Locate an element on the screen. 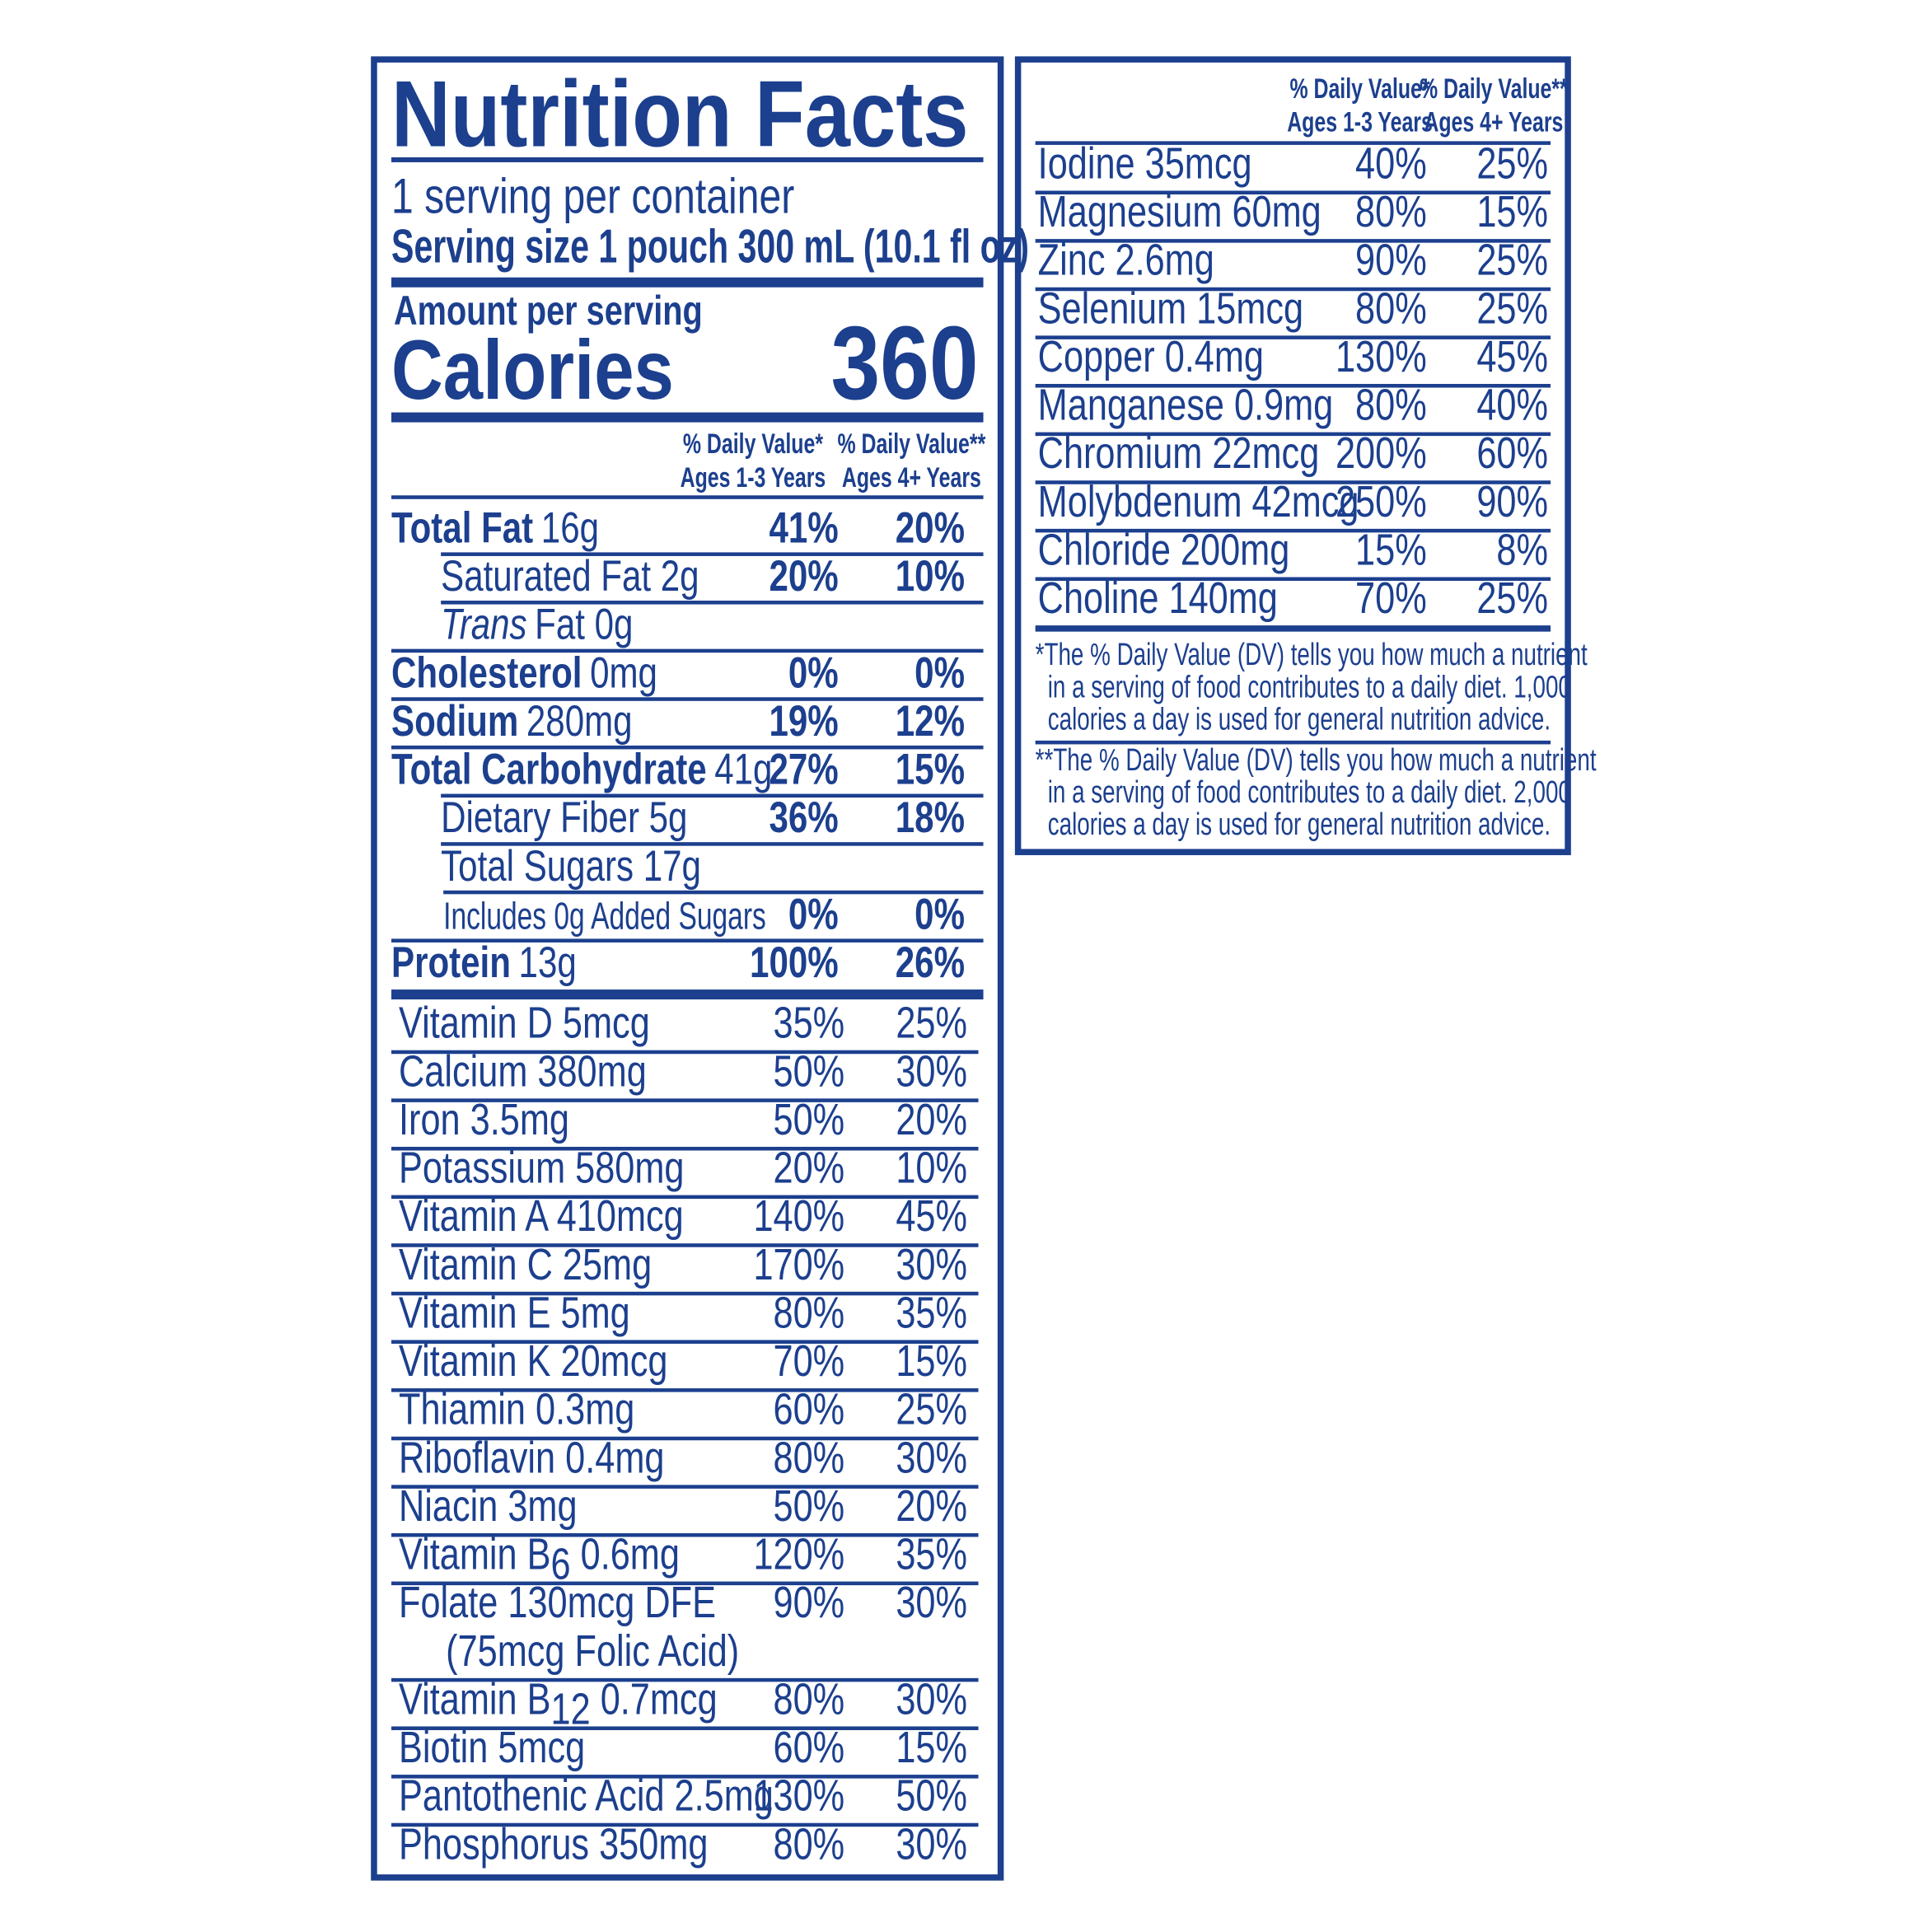 Image resolution: width=1932 pixels, height=1932 pixels. text-part: 15% is located at coordinates (1512, 212).